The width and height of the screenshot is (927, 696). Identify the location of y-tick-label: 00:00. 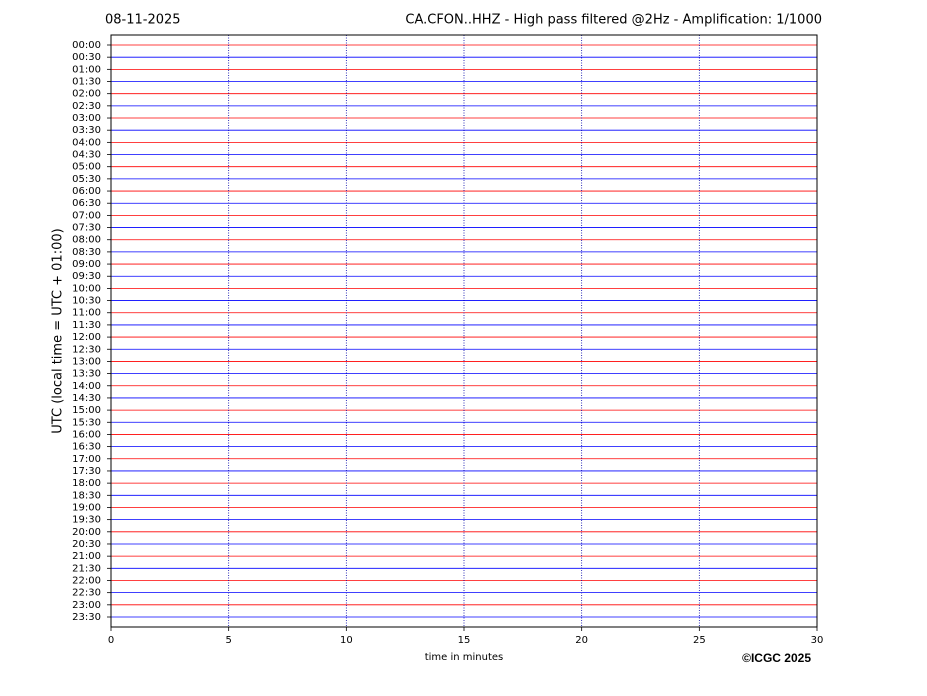
(86, 45).